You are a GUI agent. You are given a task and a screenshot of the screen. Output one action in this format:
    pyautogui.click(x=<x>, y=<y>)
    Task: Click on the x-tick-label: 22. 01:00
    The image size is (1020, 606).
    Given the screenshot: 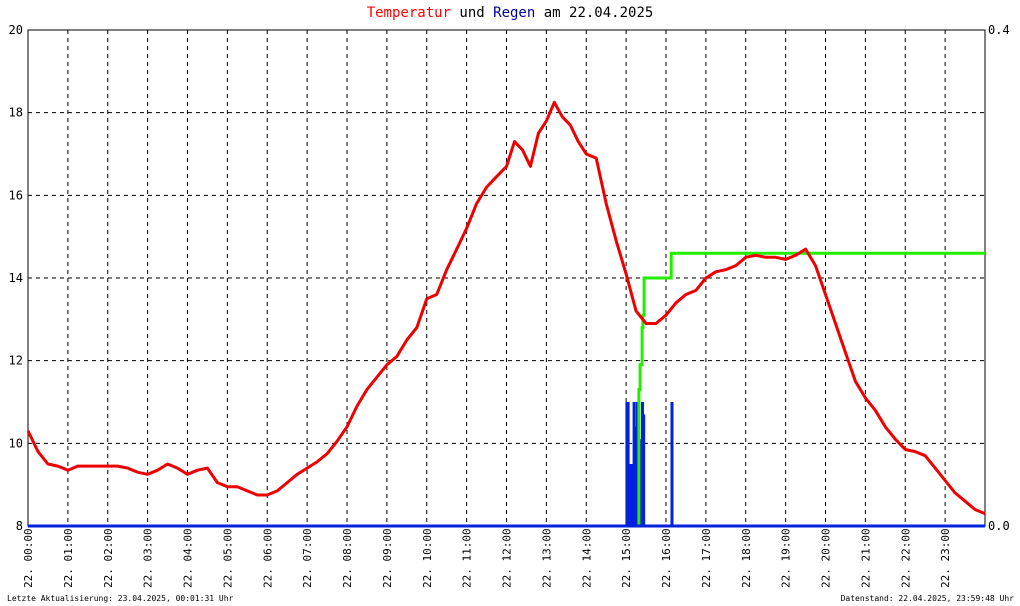 What is the action you would take?
    pyautogui.click(x=68, y=558)
    